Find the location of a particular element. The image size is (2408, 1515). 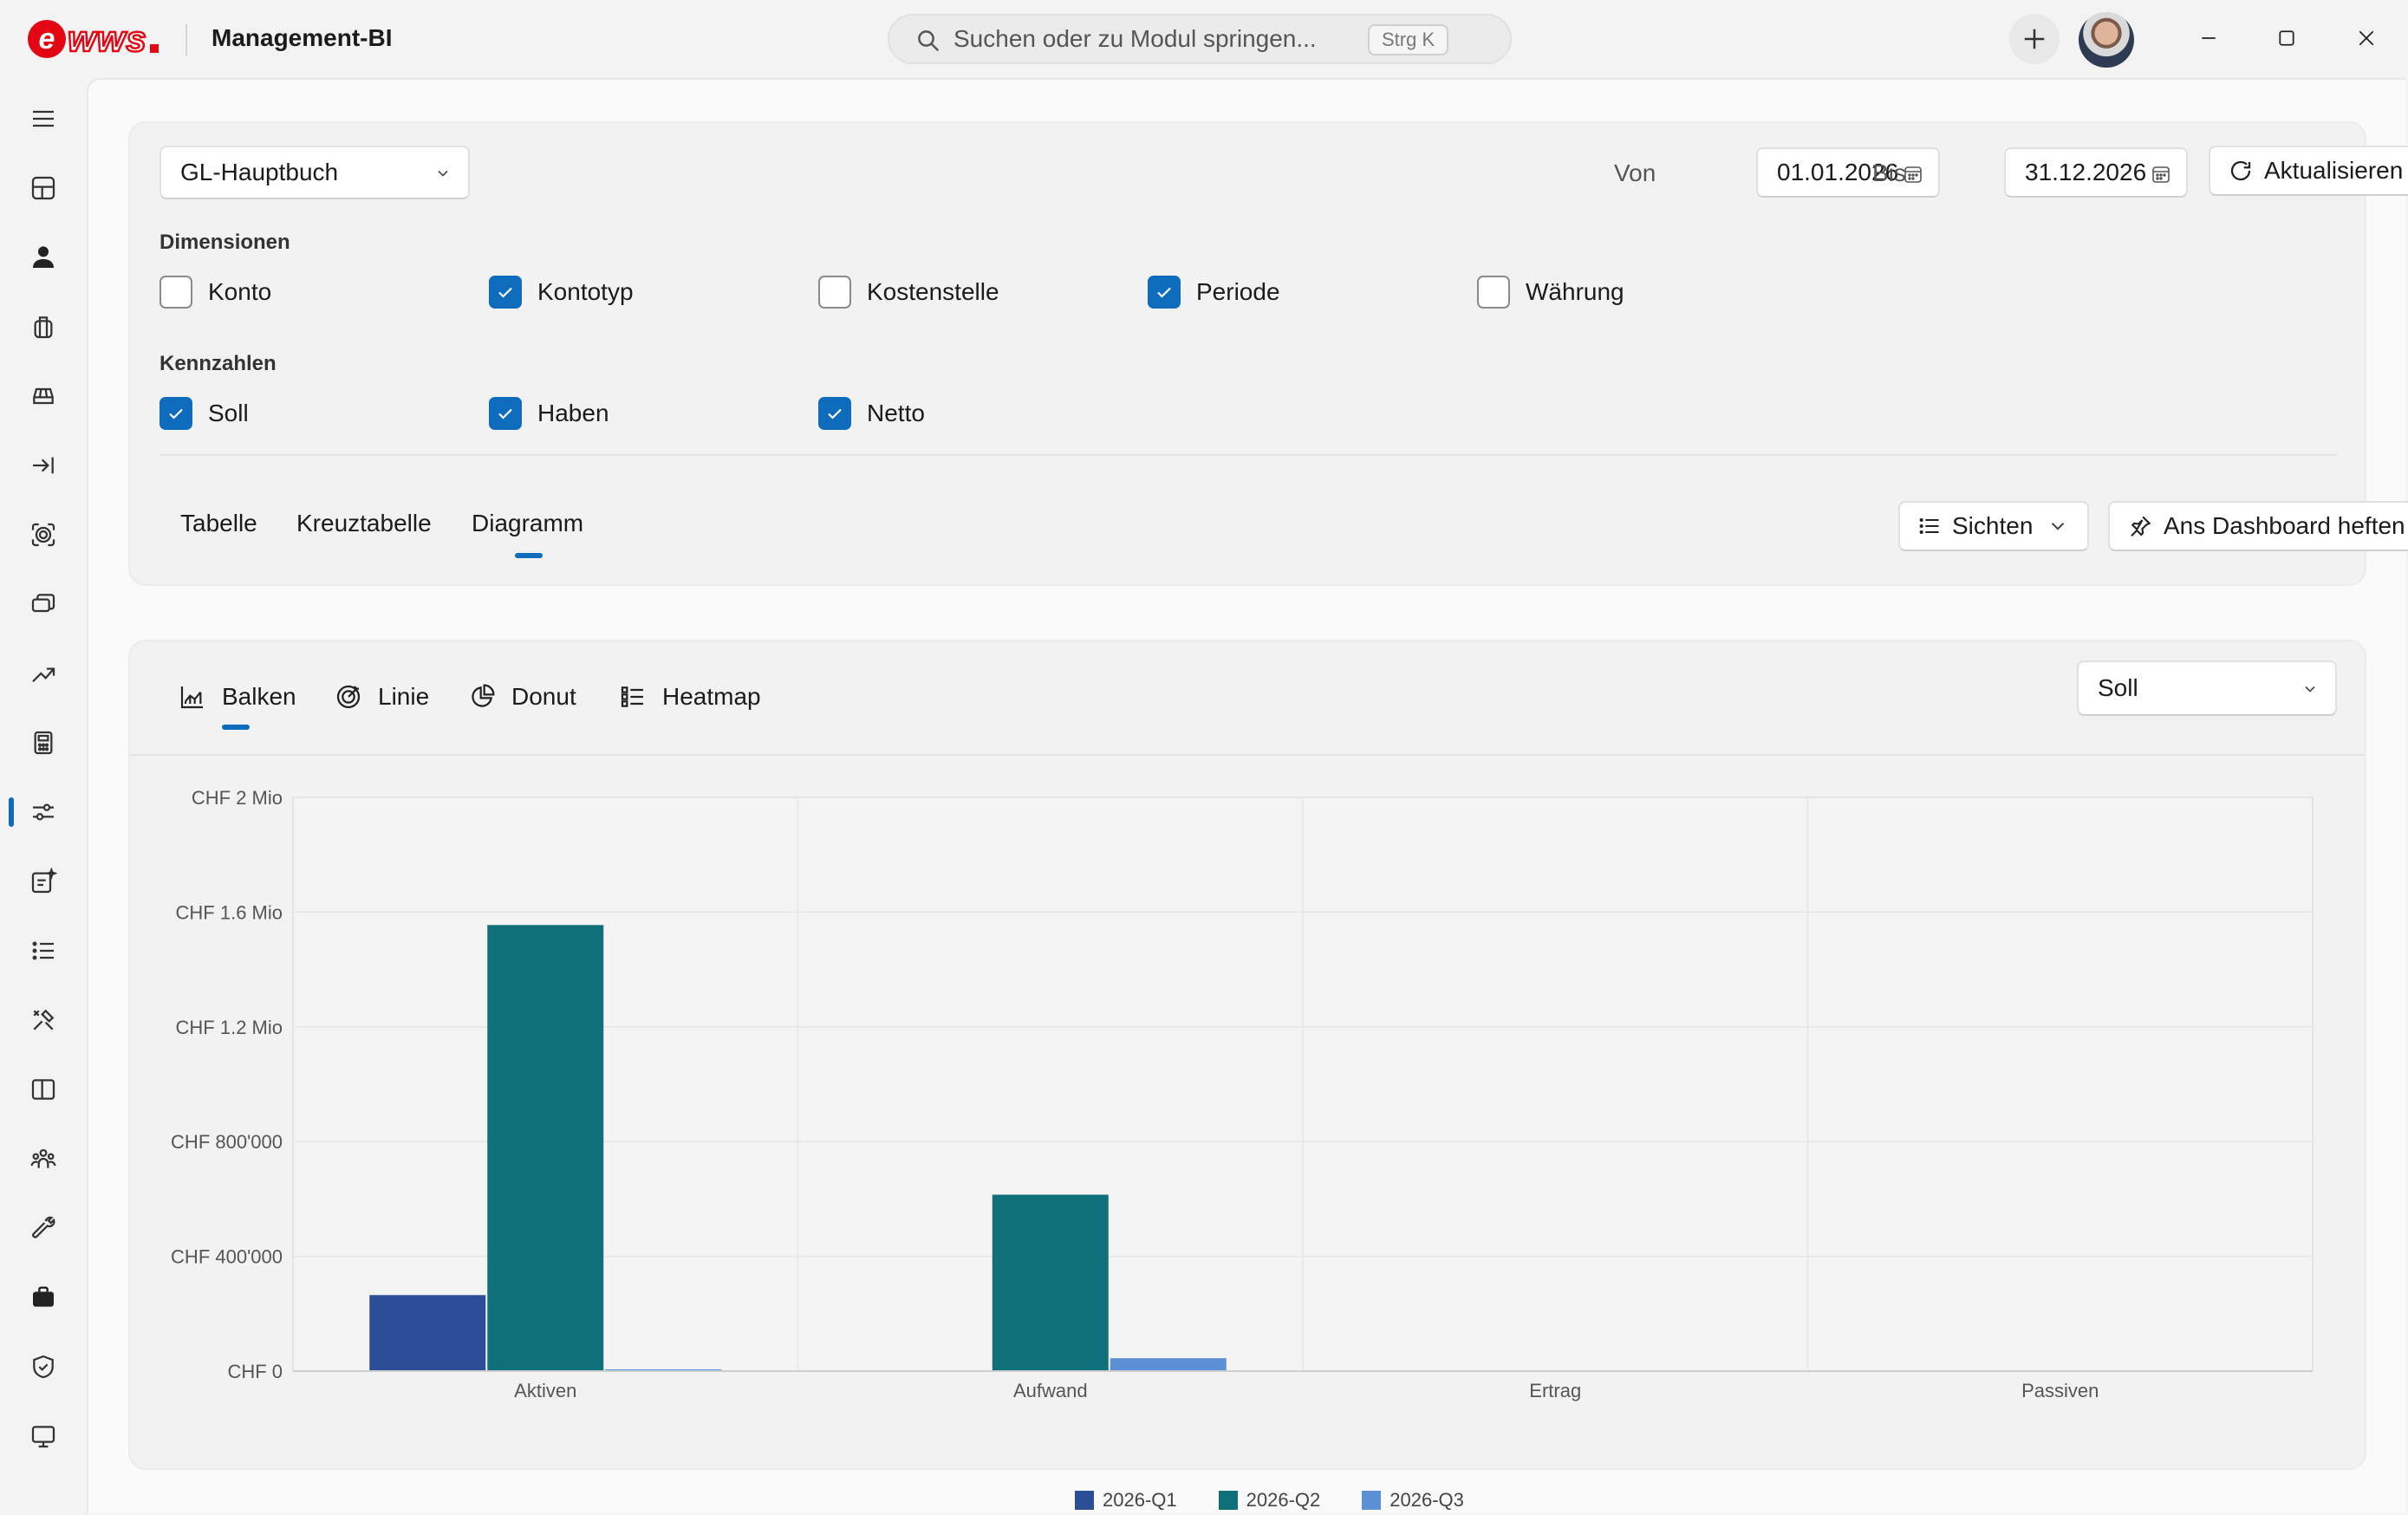

checkbox-soll: Soll is located at coordinates (204, 413).